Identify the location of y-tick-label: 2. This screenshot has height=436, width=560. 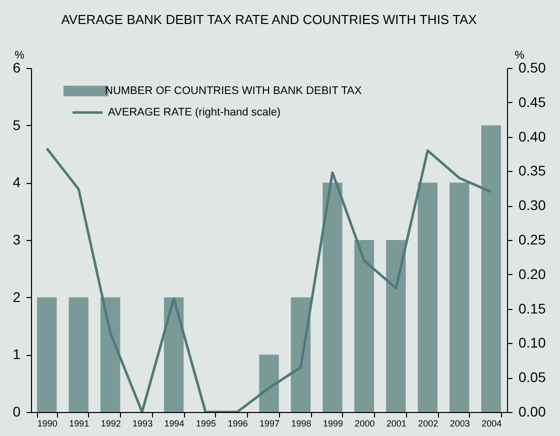
(16, 296).